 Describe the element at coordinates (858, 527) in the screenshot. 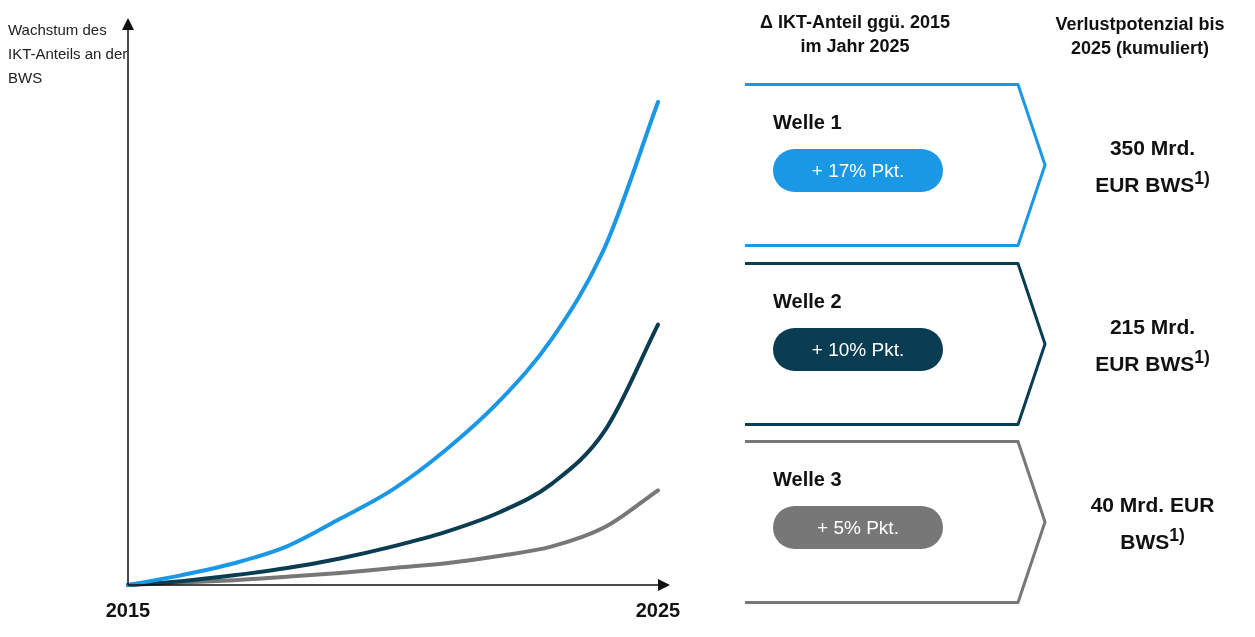

I see `text: + 5% Pkt.` at that location.